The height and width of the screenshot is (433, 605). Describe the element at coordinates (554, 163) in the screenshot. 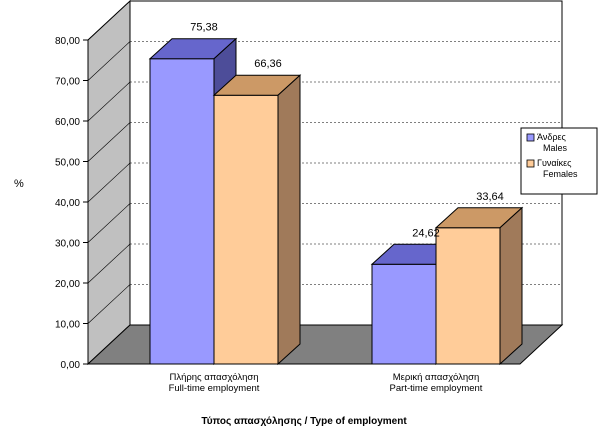

I see `legend-label: Γυναίκες` at that location.